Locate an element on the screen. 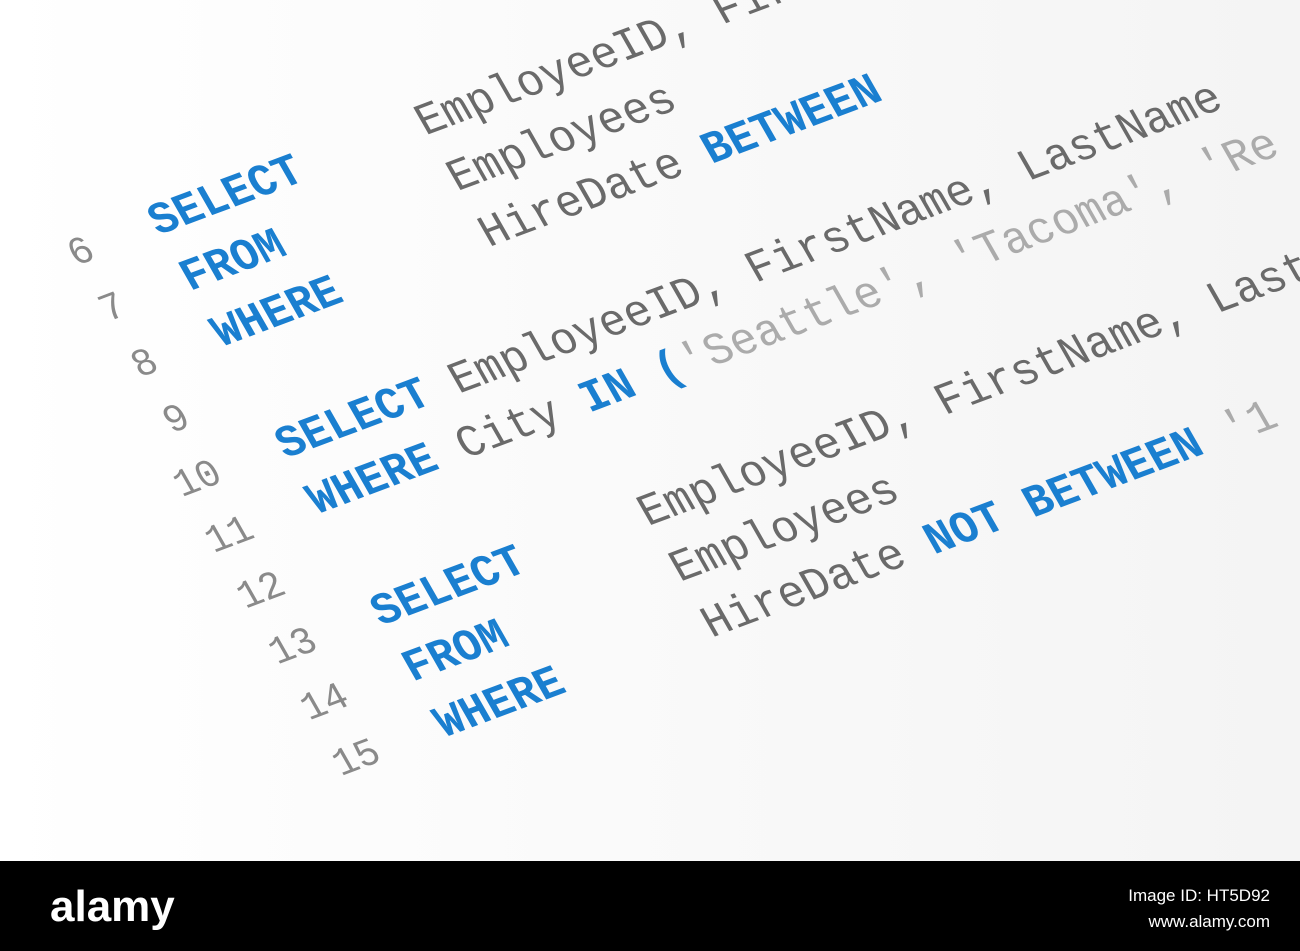 Image resolution: width=1300 pixels, height=951 pixels. image-id: Image ID: HT5D92 is located at coordinates (1199, 895).